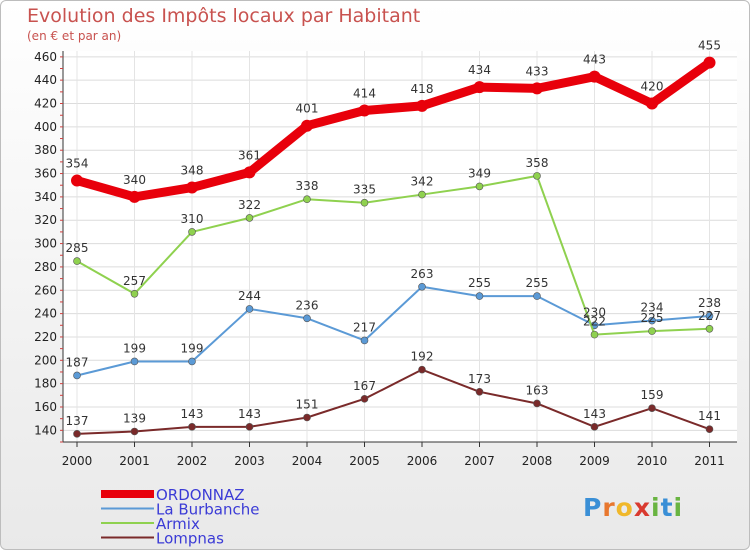 This screenshot has height=550, width=750. What do you see at coordinates (537, 71) in the screenshot?
I see `data-label: 433` at bounding box center [537, 71].